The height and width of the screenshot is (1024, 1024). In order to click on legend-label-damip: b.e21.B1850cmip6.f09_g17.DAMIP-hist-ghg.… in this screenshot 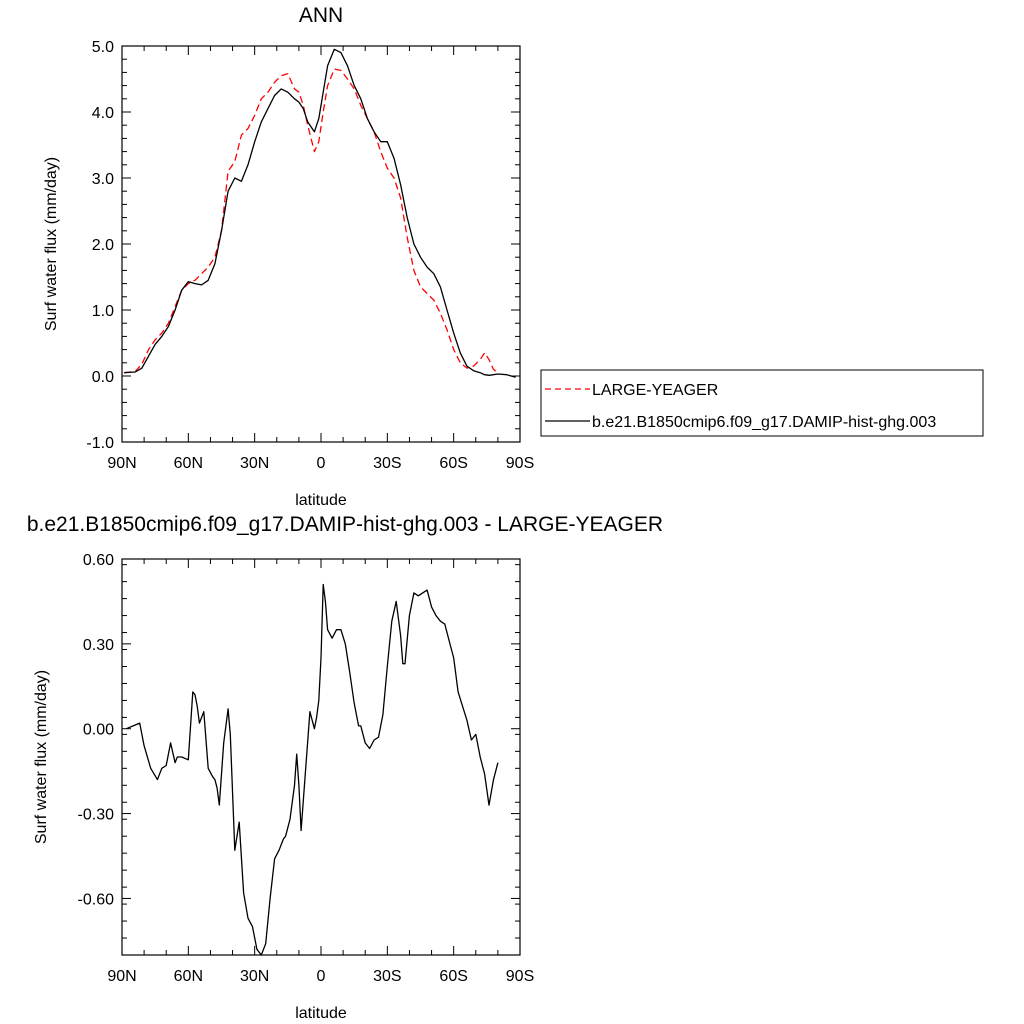, I will do `click(764, 422)`.